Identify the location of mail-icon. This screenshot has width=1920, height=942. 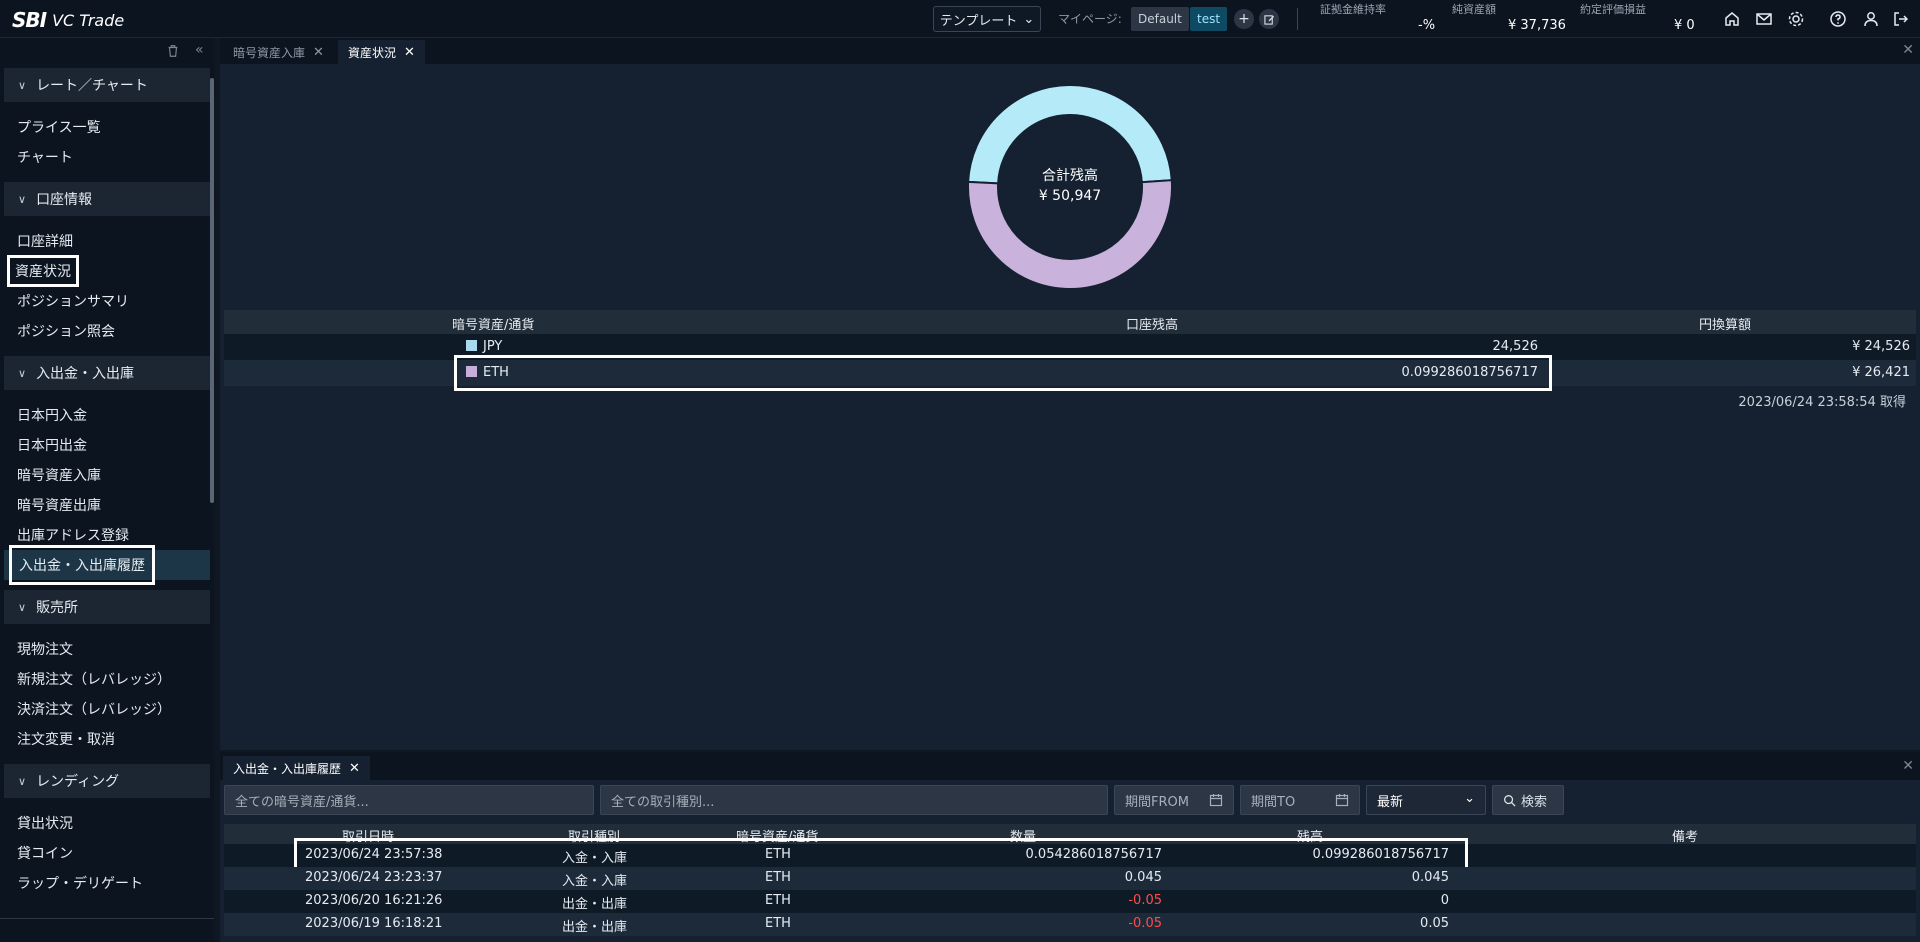
(1764, 19).